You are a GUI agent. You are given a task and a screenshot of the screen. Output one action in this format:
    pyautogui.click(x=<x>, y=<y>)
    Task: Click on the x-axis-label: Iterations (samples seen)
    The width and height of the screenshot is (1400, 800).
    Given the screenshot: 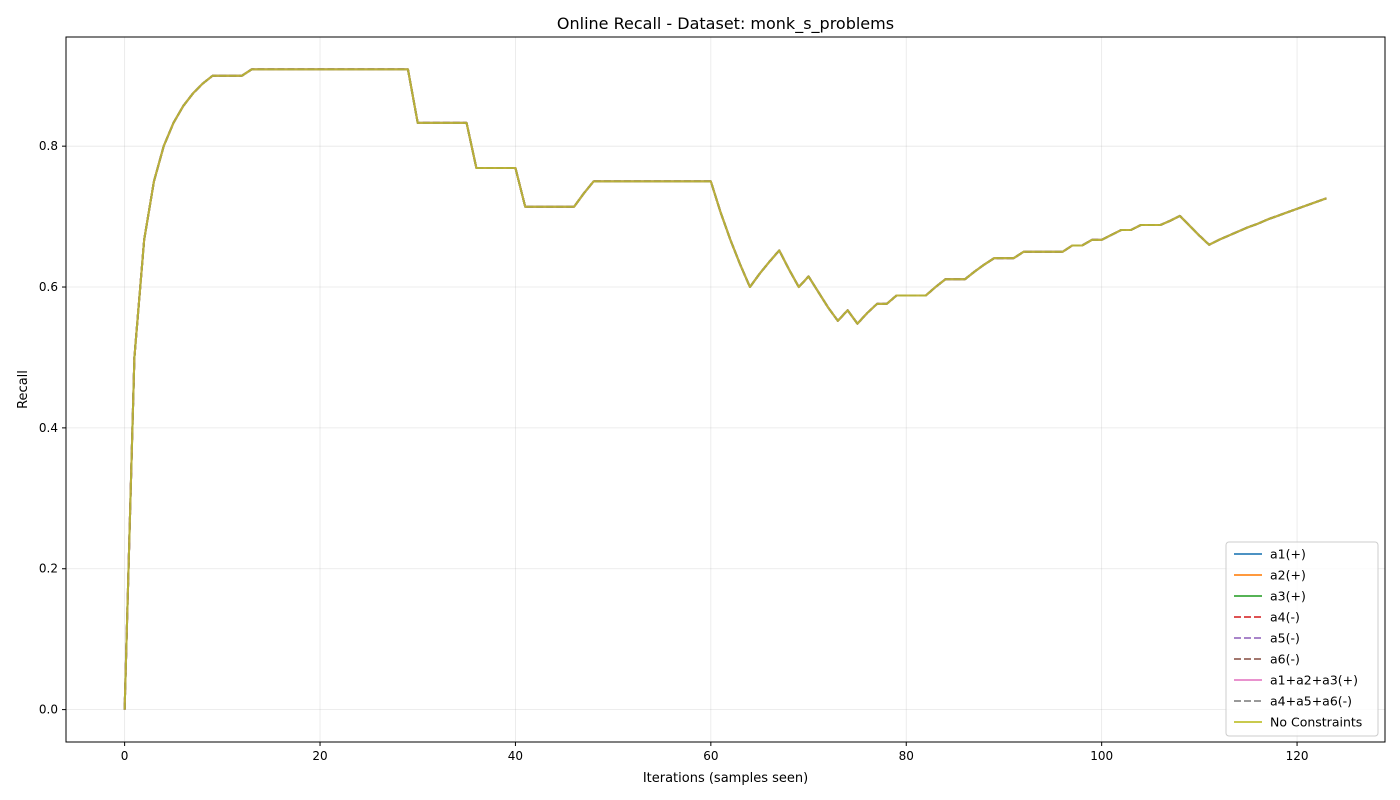 What is the action you would take?
    pyautogui.click(x=725, y=778)
    